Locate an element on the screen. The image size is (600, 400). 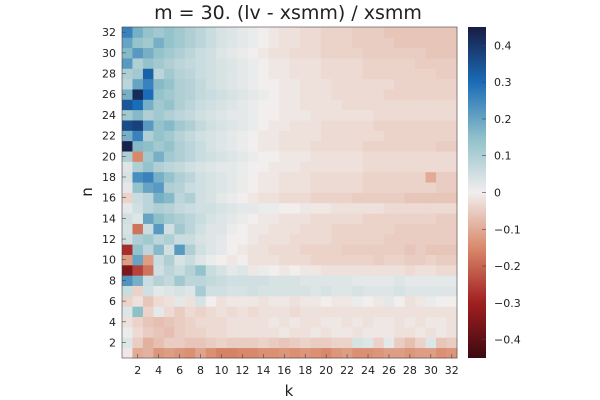
x-tick-label: 26 is located at coordinates (389, 370).